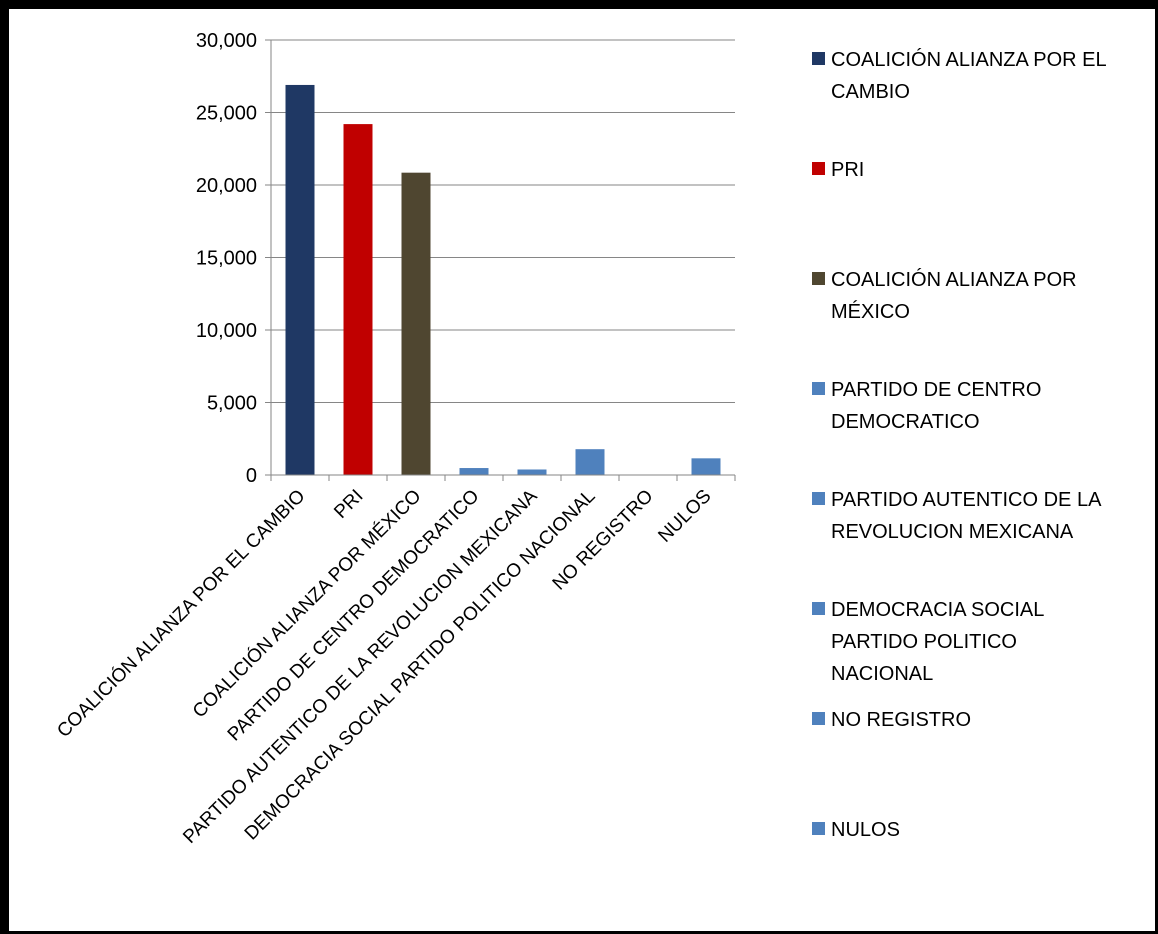 The width and height of the screenshot is (1158, 934). I want to click on legend-label: PARTIDO POLITICO, so click(924, 642).